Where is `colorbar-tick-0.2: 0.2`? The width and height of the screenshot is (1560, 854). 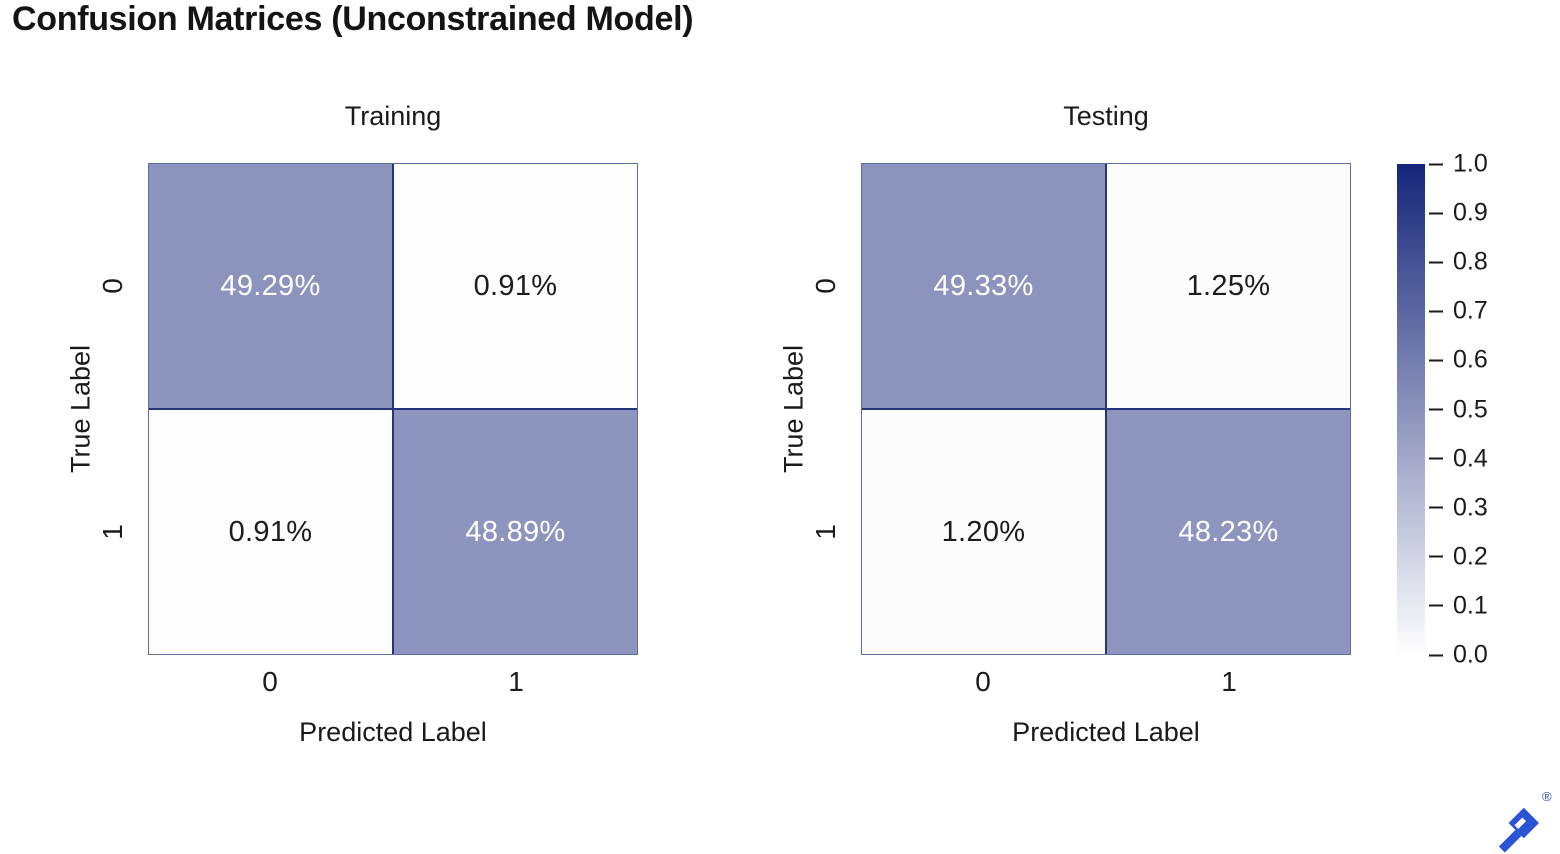
colorbar-tick-0.2: 0.2 is located at coordinates (1456, 556).